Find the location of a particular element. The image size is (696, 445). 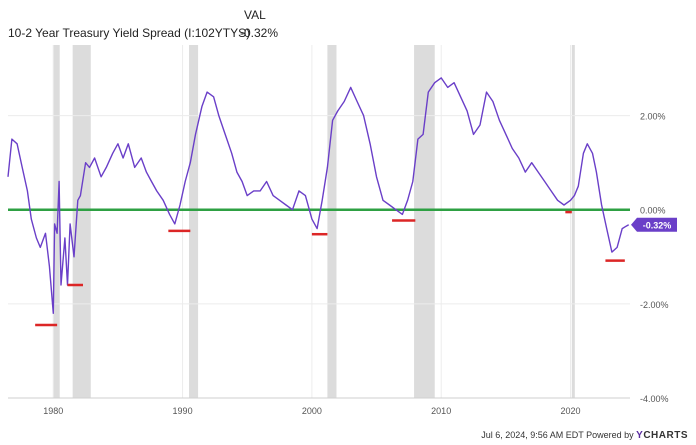

y-tick-label: -2.00% is located at coordinates (654, 305).